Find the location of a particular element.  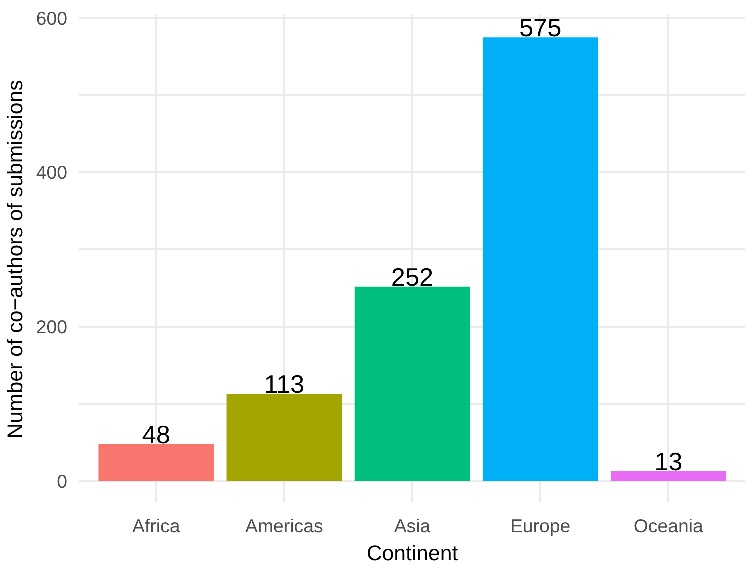

y-tick-label: 0 is located at coordinates (62, 481).